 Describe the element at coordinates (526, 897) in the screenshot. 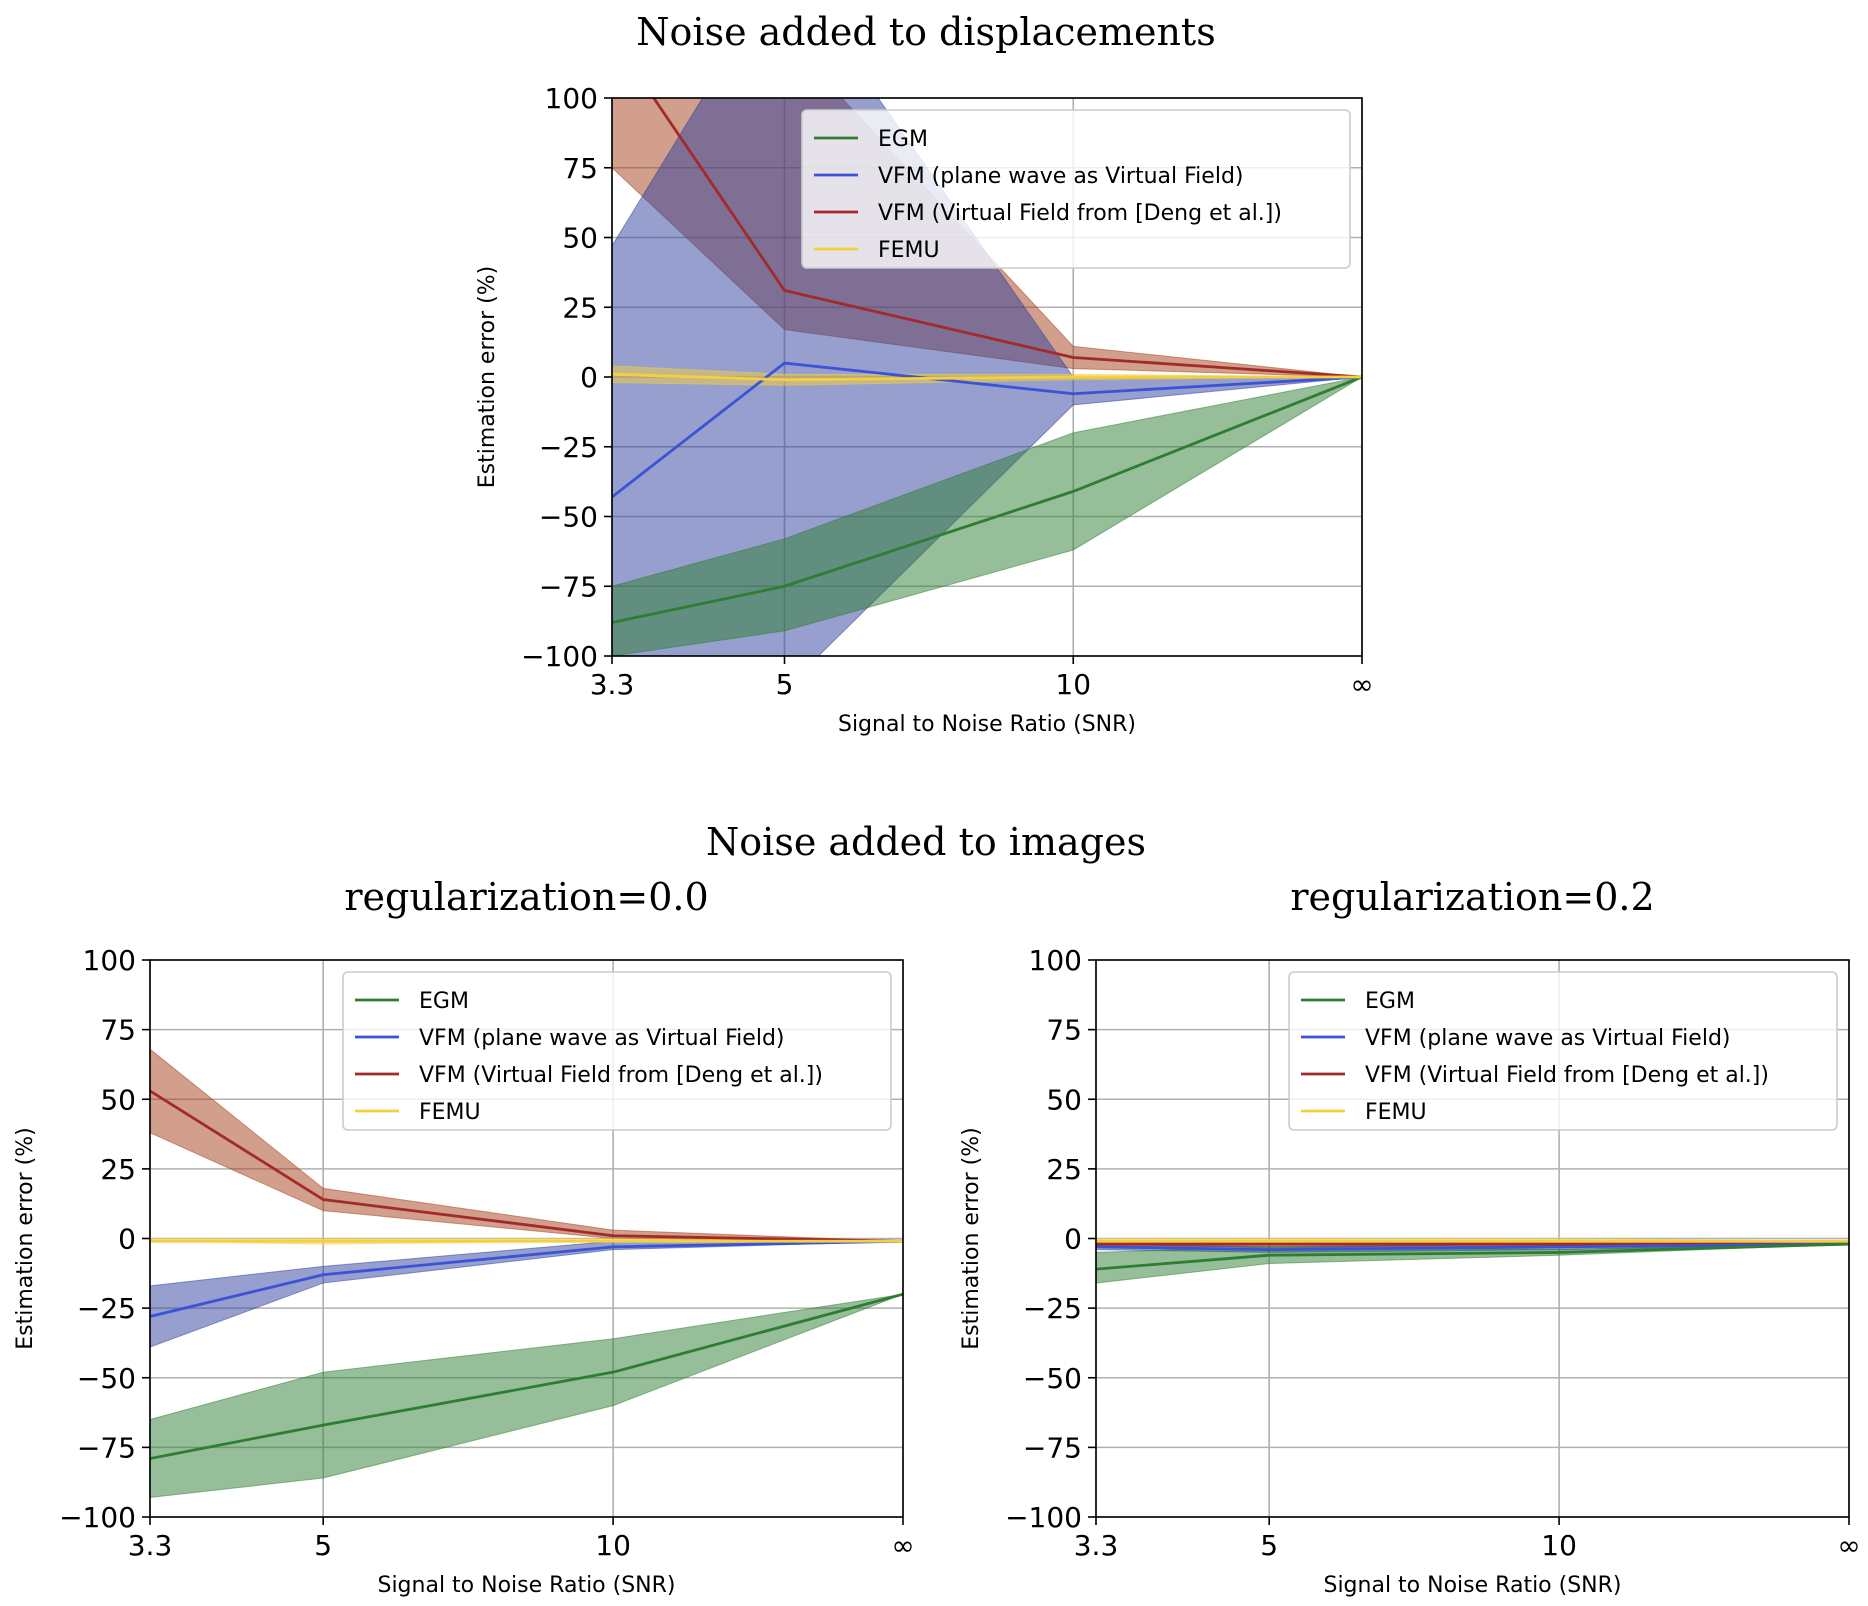

I see `chart-subtitle: regularization=0.0` at that location.